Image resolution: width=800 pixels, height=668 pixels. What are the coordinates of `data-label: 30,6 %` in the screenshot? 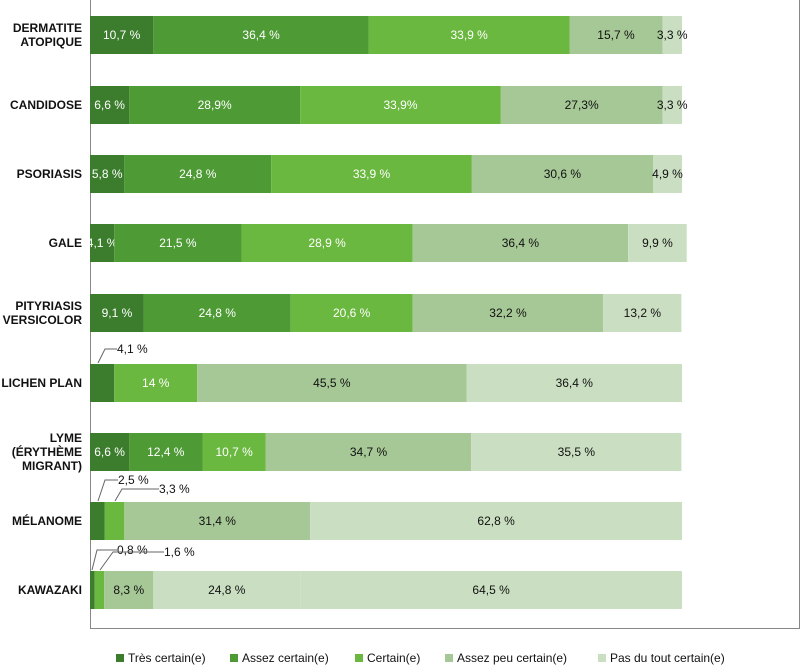 It's located at (563, 174).